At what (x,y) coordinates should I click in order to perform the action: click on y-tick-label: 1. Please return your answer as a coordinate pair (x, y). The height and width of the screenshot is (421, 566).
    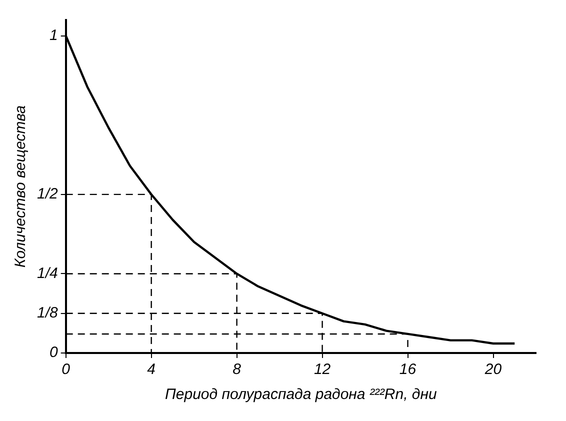
    Looking at the image, I should click on (54, 35).